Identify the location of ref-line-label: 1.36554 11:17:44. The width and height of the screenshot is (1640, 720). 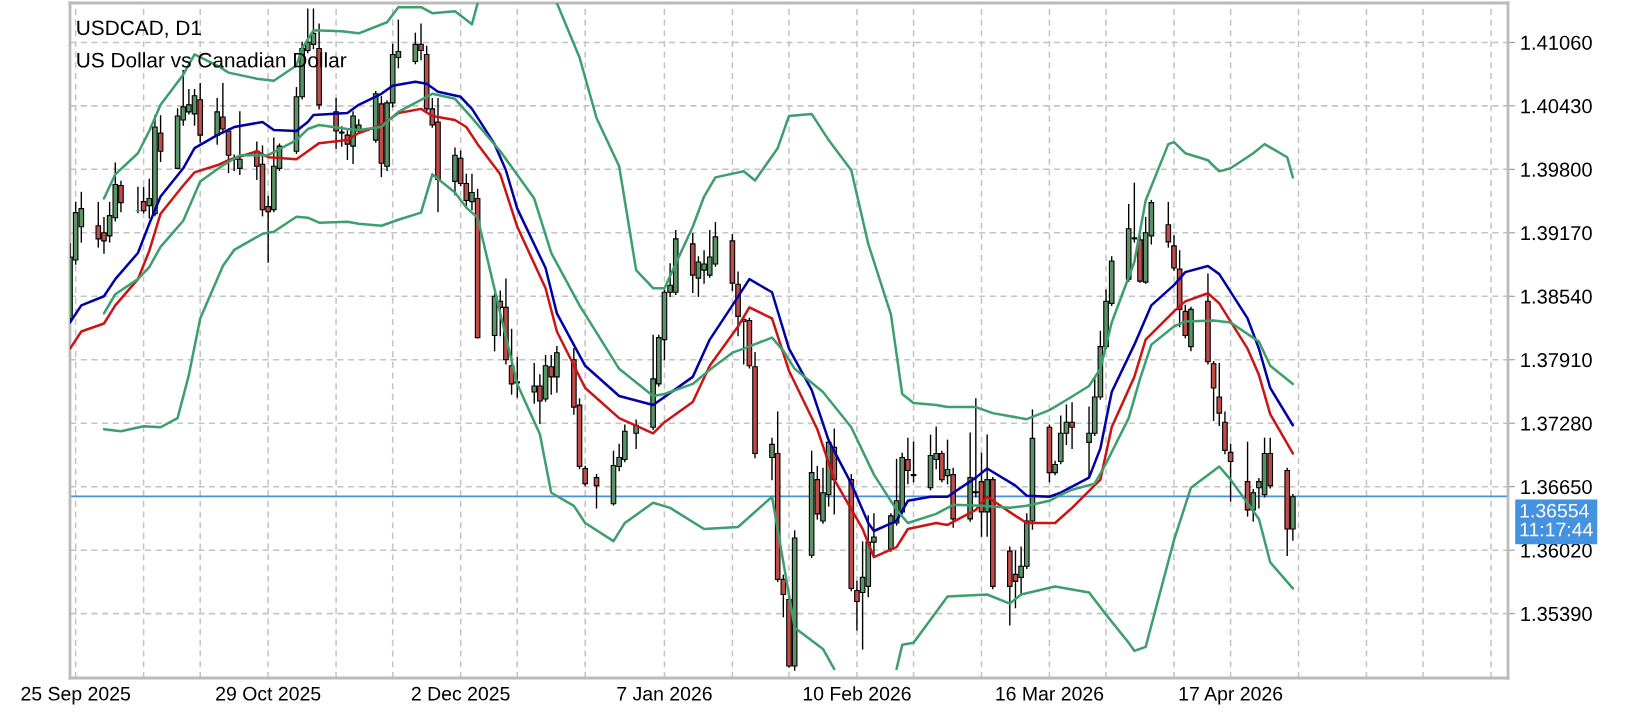
(1556, 520).